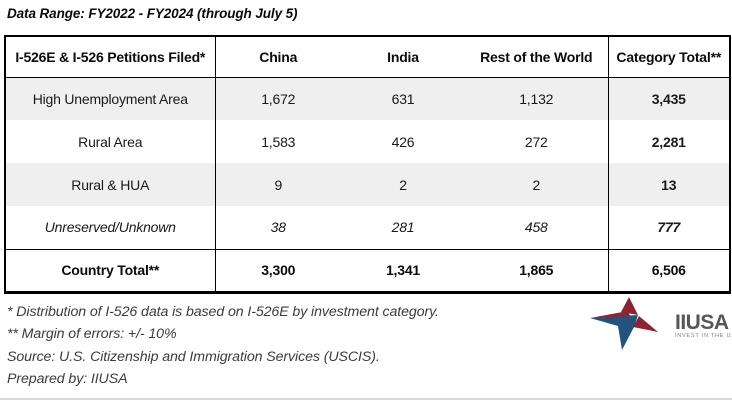 This screenshot has width=732, height=402. Describe the element at coordinates (668, 184) in the screenshot. I see `cell-category-total: 13` at that location.